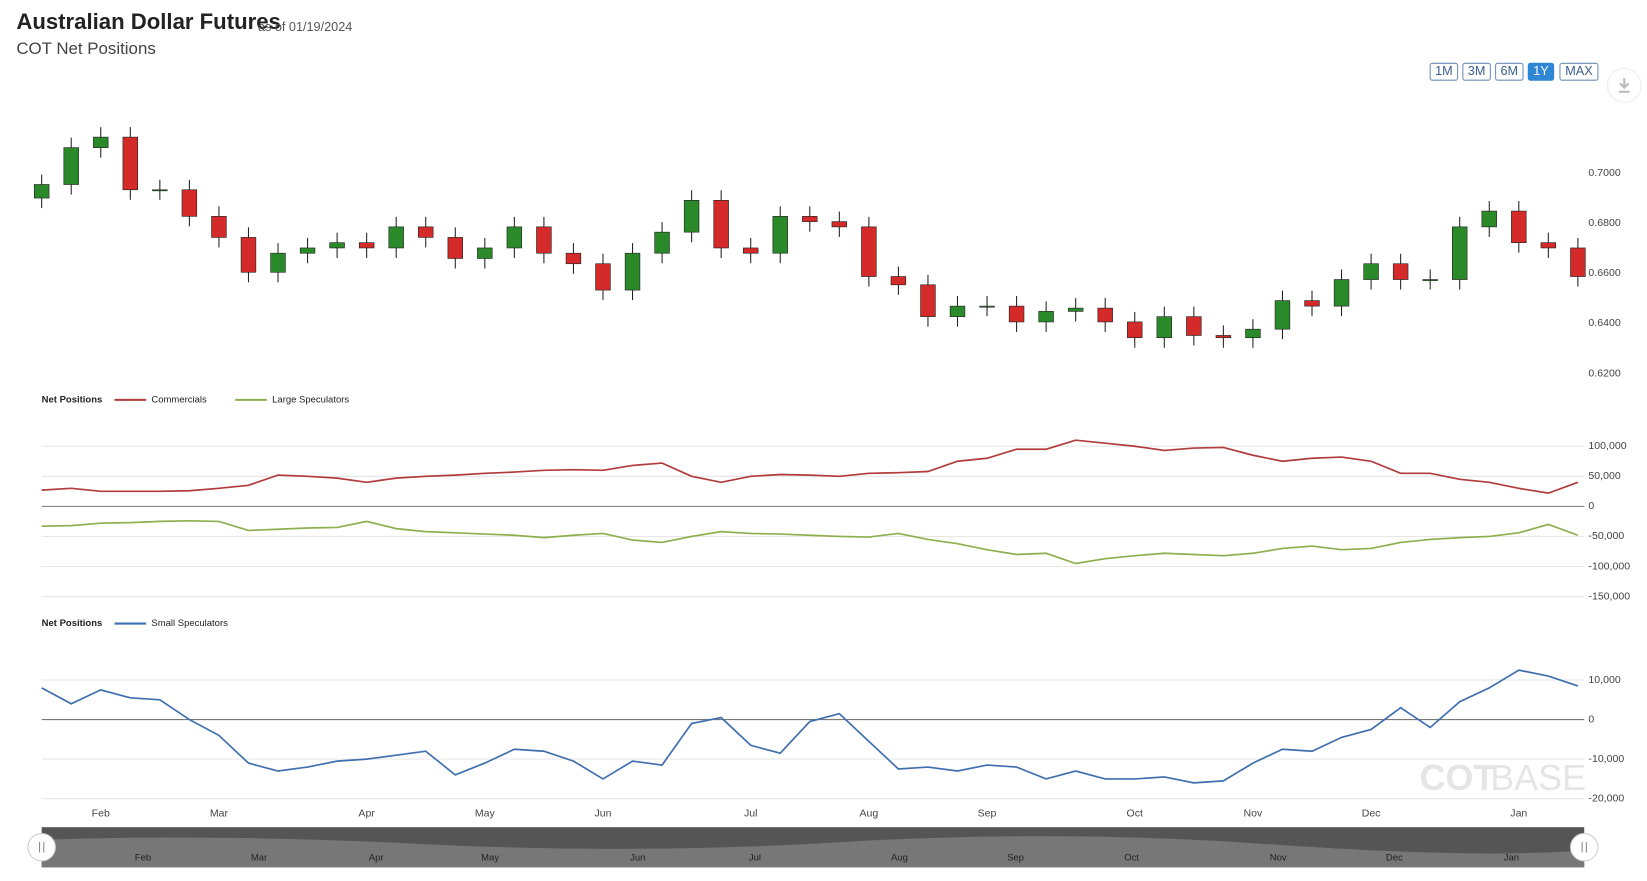 The height and width of the screenshot is (881, 1647). Describe the element at coordinates (987, 813) in the screenshot. I see `x-tick-label: Sep` at that location.